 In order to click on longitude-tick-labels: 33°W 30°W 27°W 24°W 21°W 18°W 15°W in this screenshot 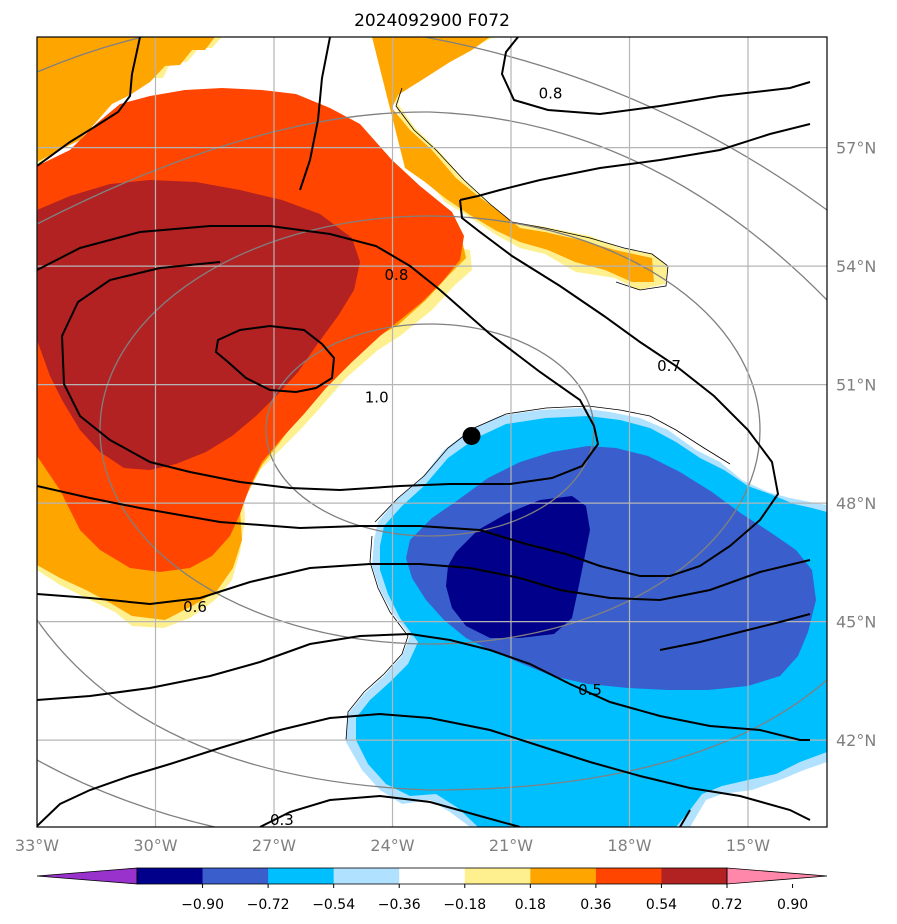, I will do `click(392, 845)`.